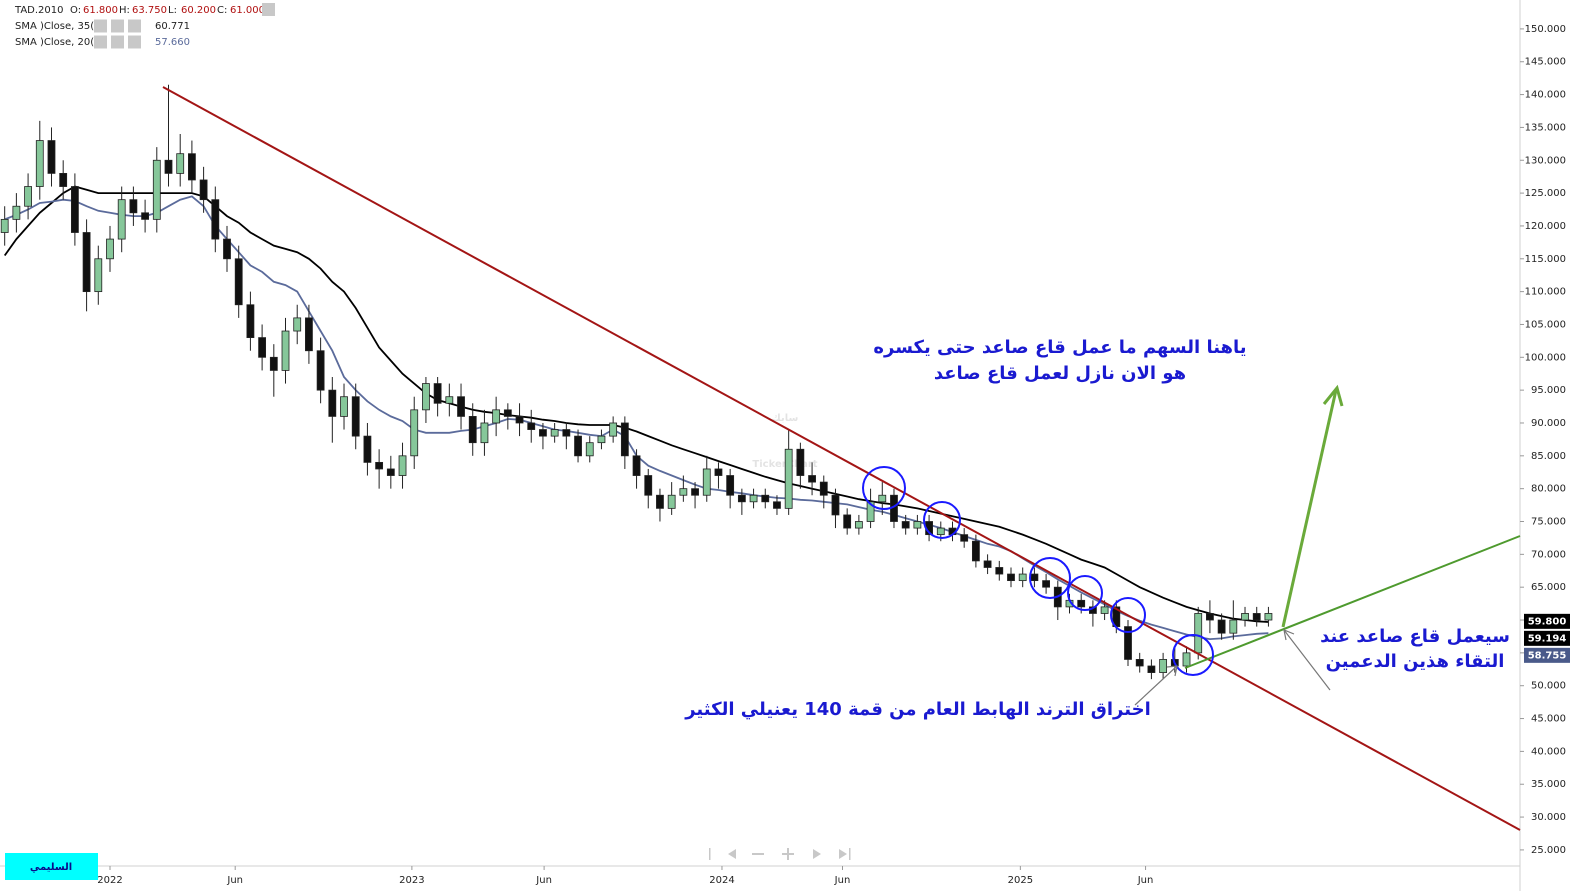 The width and height of the screenshot is (1571, 891). Describe the element at coordinates (100, 10) in the screenshot. I see `ohlc-value: 61.800` at that location.